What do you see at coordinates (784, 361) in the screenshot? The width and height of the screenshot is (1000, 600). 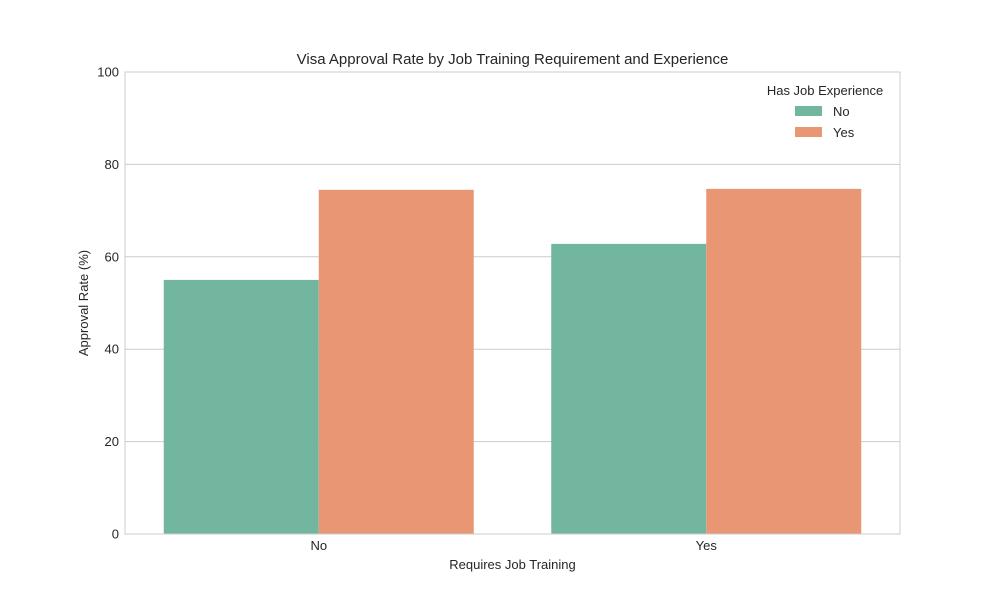 I see `bar-yes-yes` at bounding box center [784, 361].